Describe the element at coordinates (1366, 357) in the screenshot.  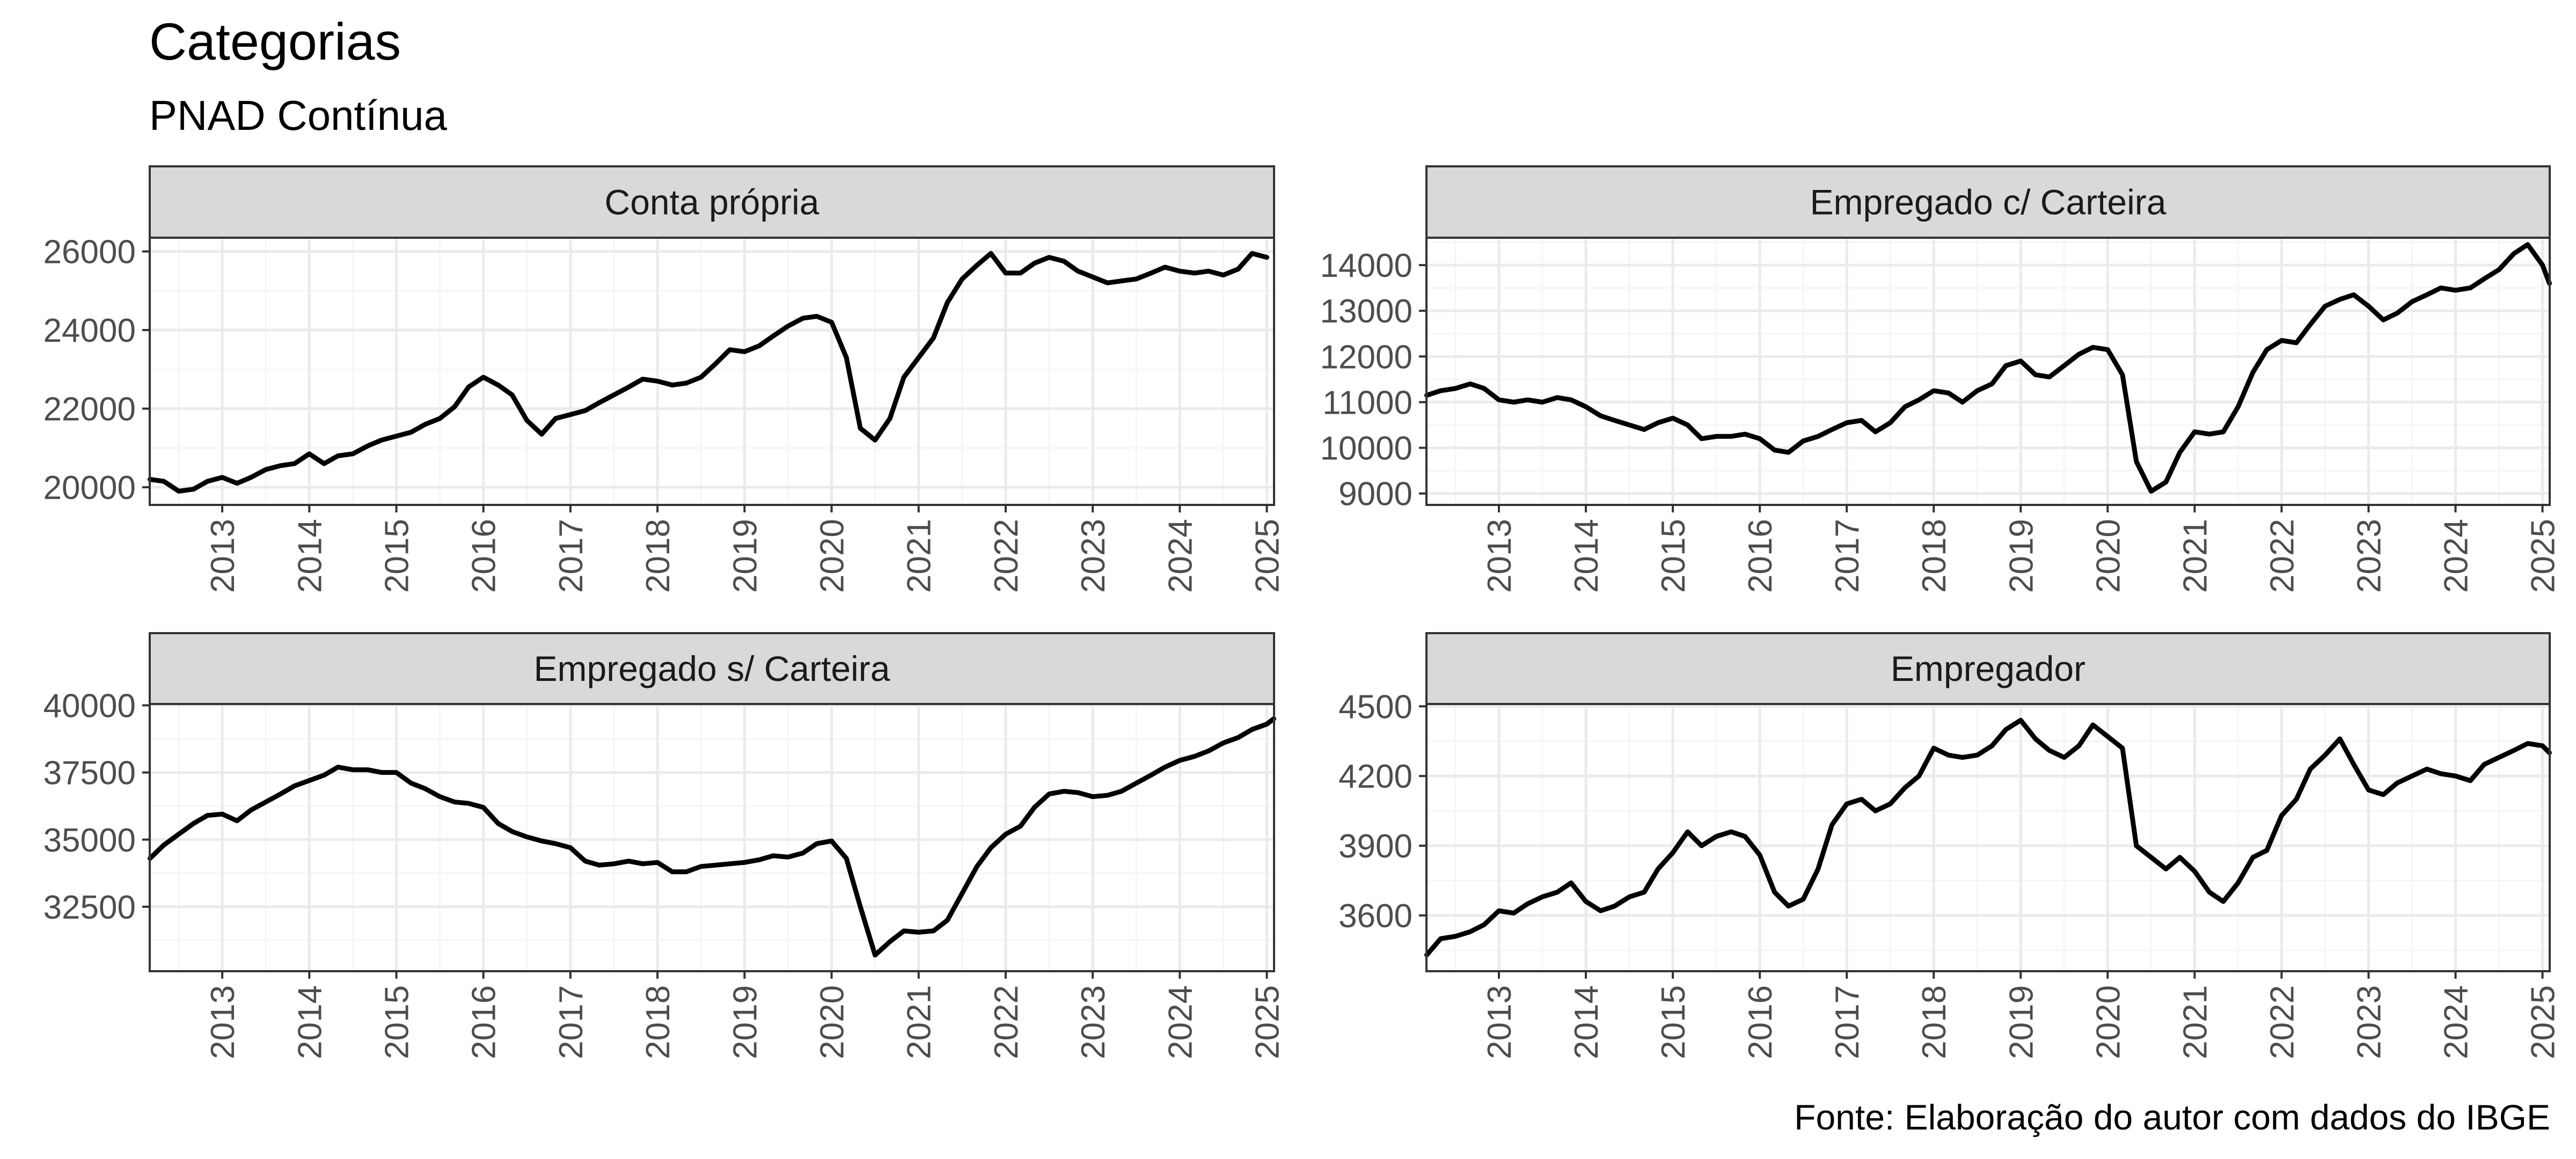
I see `y-tick-label: 12000` at that location.